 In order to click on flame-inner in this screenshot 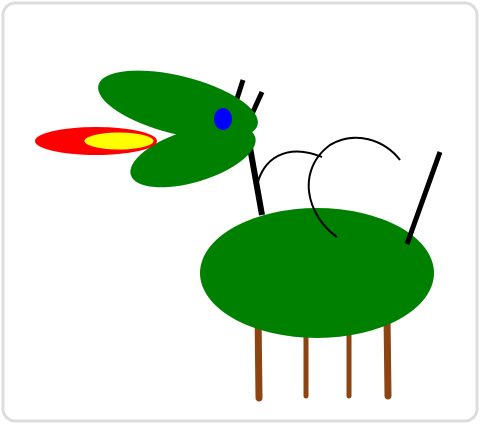, I will do `click(119, 141)`.